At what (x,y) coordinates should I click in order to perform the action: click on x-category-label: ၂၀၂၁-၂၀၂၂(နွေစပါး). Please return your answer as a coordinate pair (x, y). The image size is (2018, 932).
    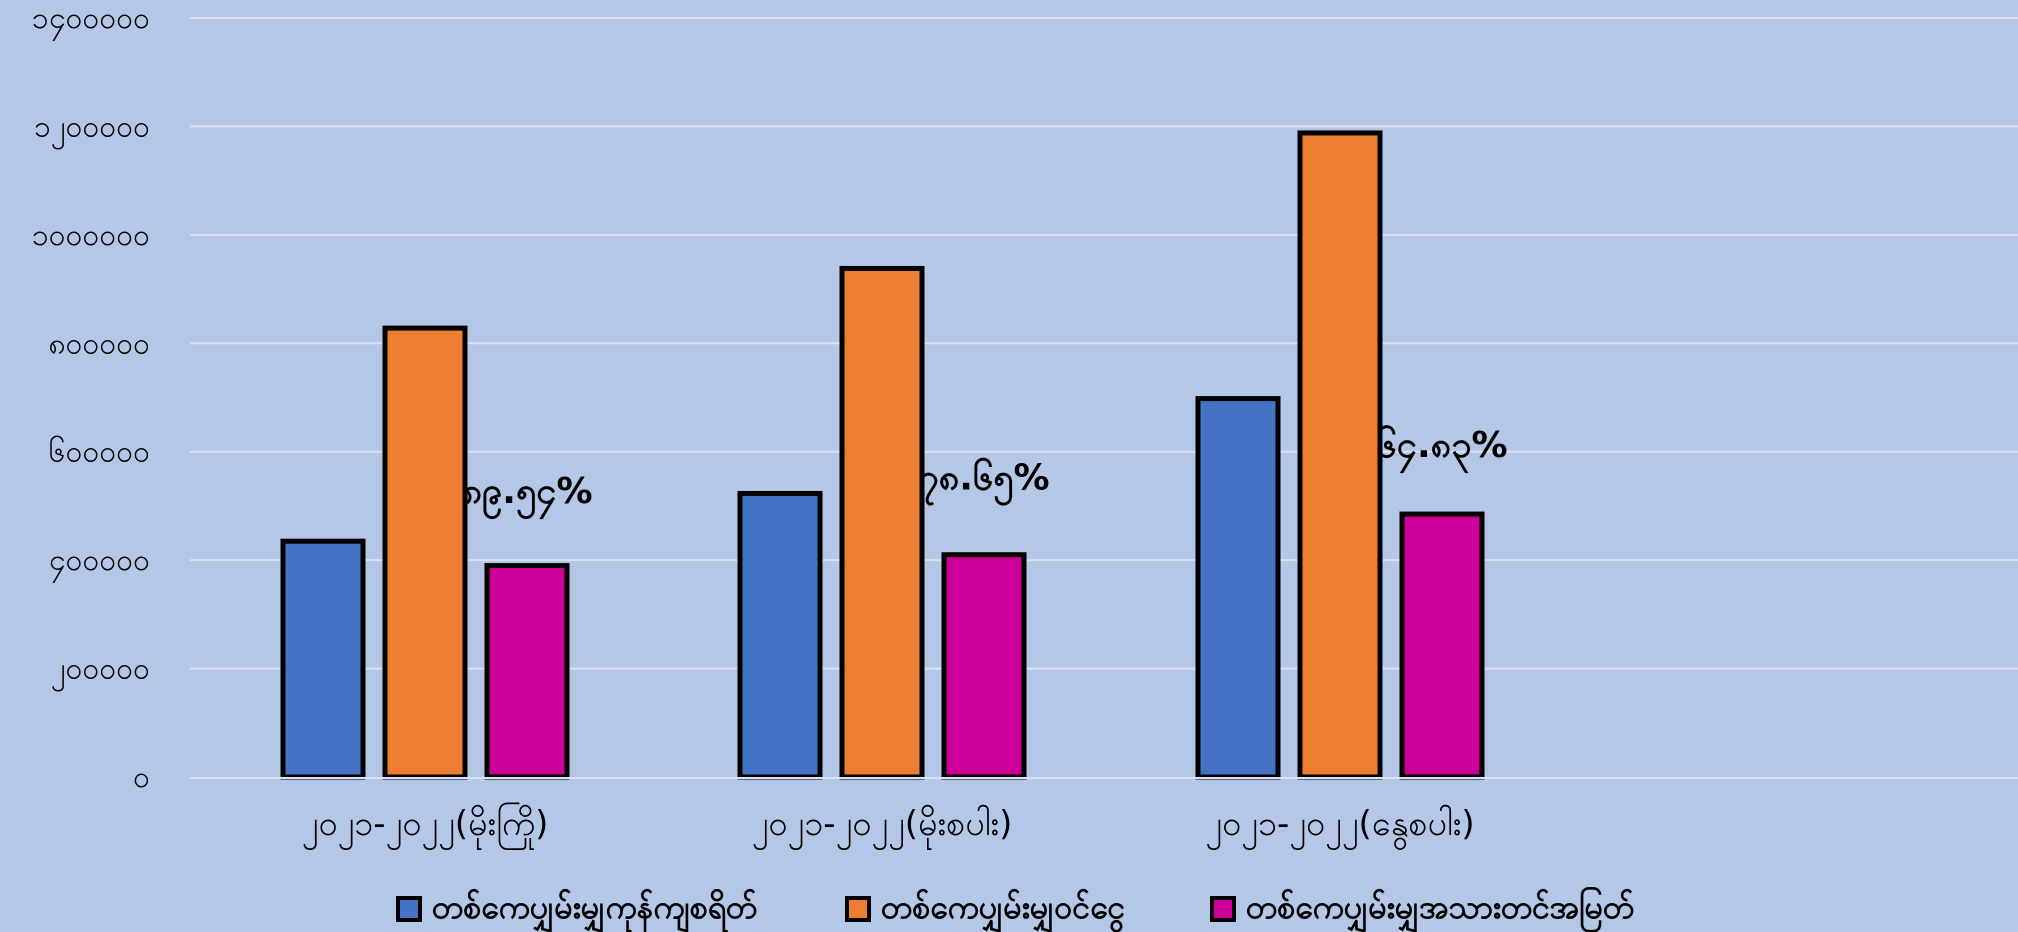
    Looking at the image, I should click on (1339, 827).